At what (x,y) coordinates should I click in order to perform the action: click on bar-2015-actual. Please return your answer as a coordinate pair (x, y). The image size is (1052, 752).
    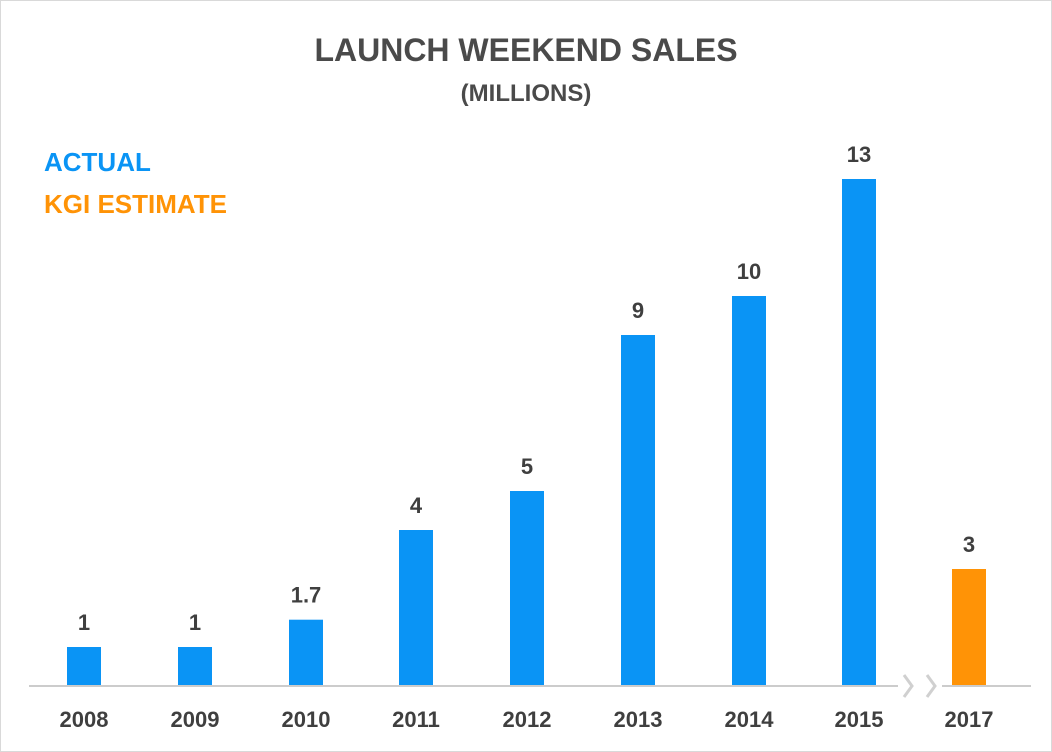
    Looking at the image, I should click on (859, 432).